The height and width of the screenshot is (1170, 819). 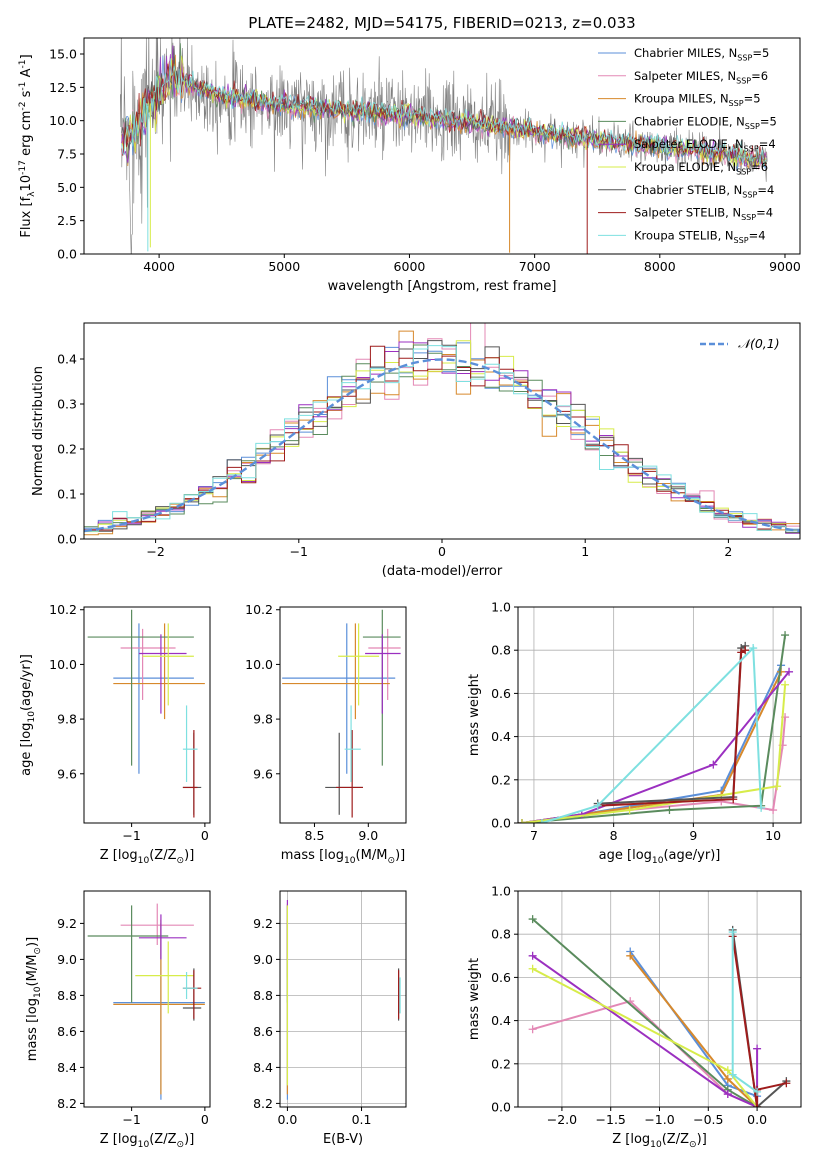 I want to click on residual-histogram, so click(x=442, y=439).